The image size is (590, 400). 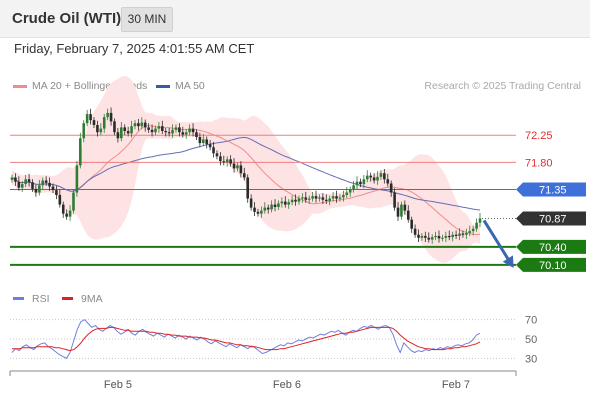 What do you see at coordinates (553, 266) in the screenshot?
I see `support-label: 70.10` at bounding box center [553, 266].